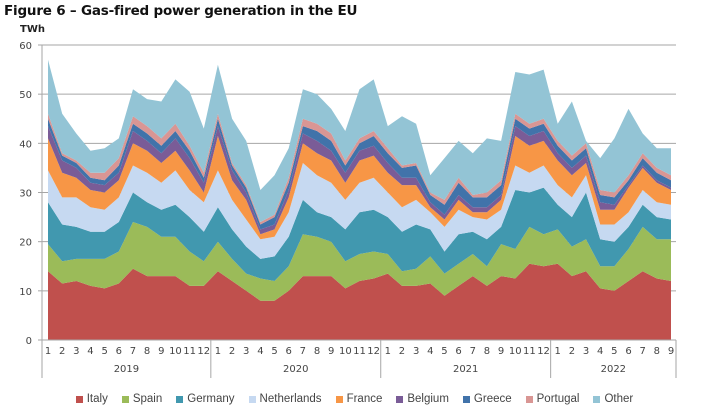  Describe the element at coordinates (29, 341) in the screenshot. I see `y-tick-label: 0` at that location.